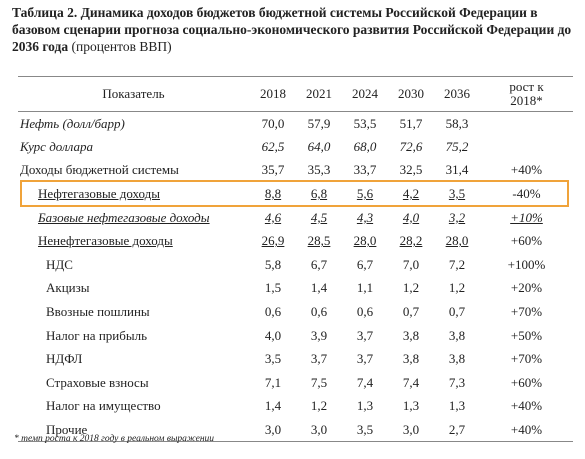 The width and height of the screenshot is (585, 459). Describe the element at coordinates (68, 288) in the screenshot. I see `row-label-text: Акцизы` at that location.